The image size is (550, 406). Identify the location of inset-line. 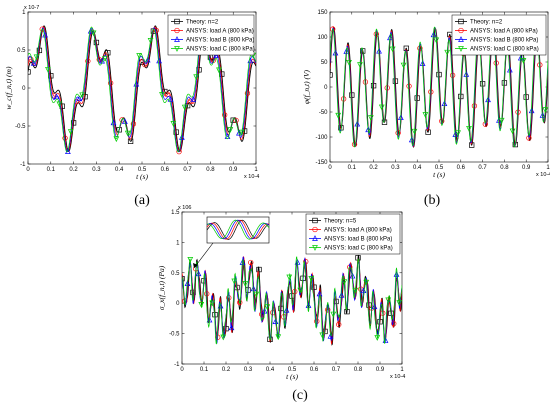
(238, 229).